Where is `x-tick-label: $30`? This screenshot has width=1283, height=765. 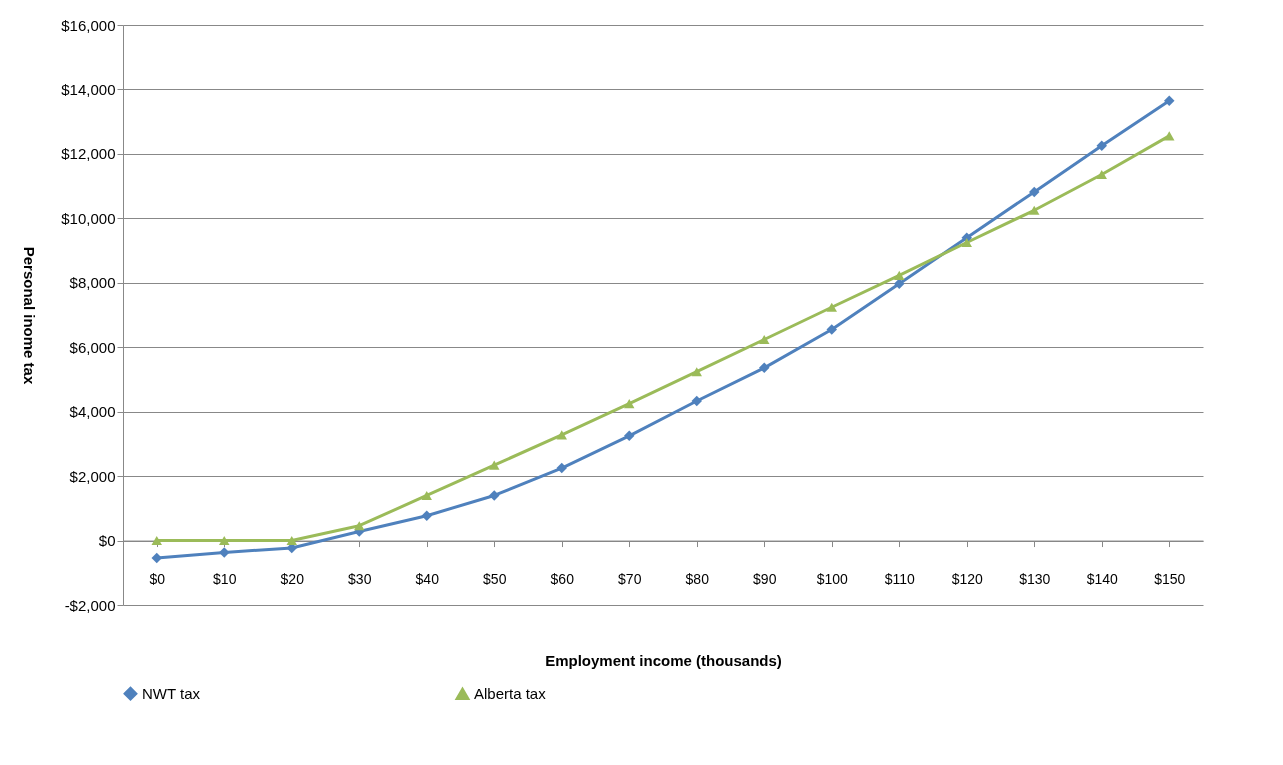 x-tick-label: $30 is located at coordinates (360, 579).